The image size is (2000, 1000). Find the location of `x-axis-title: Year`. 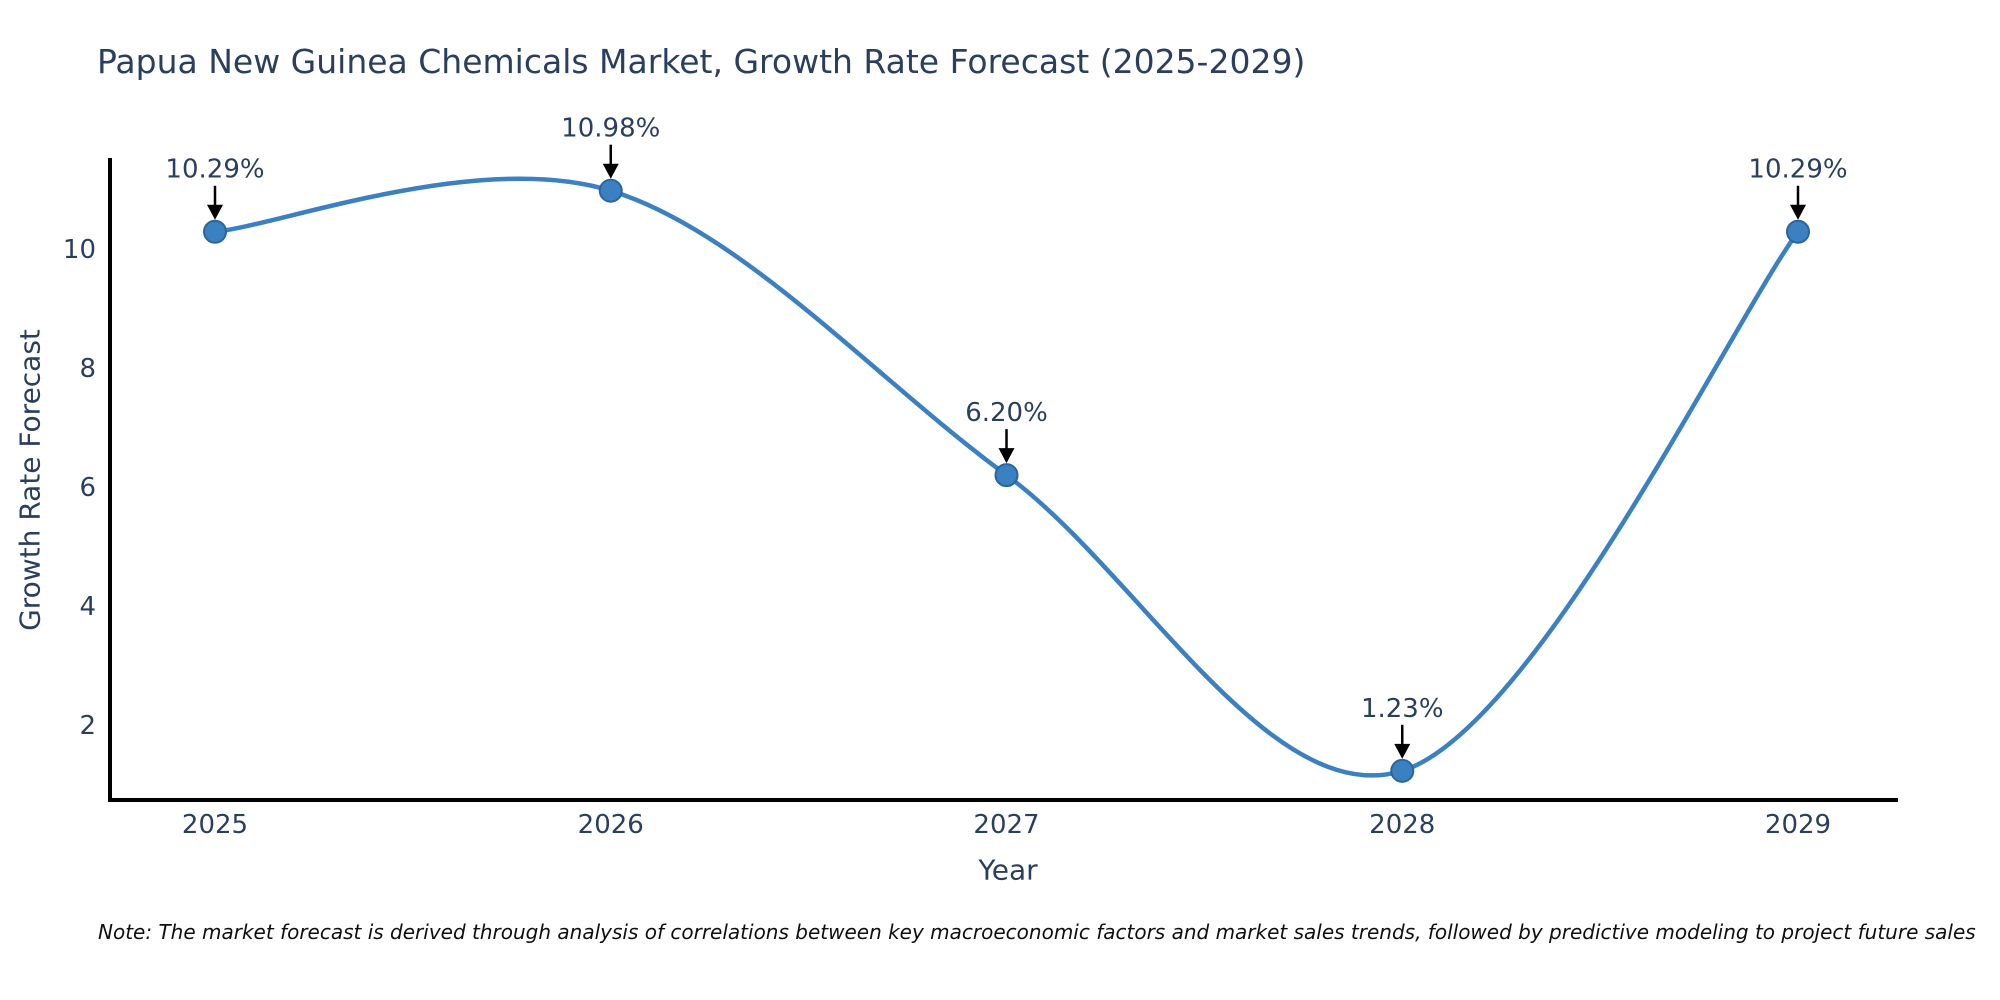

x-axis-title: Year is located at coordinates (1008, 870).